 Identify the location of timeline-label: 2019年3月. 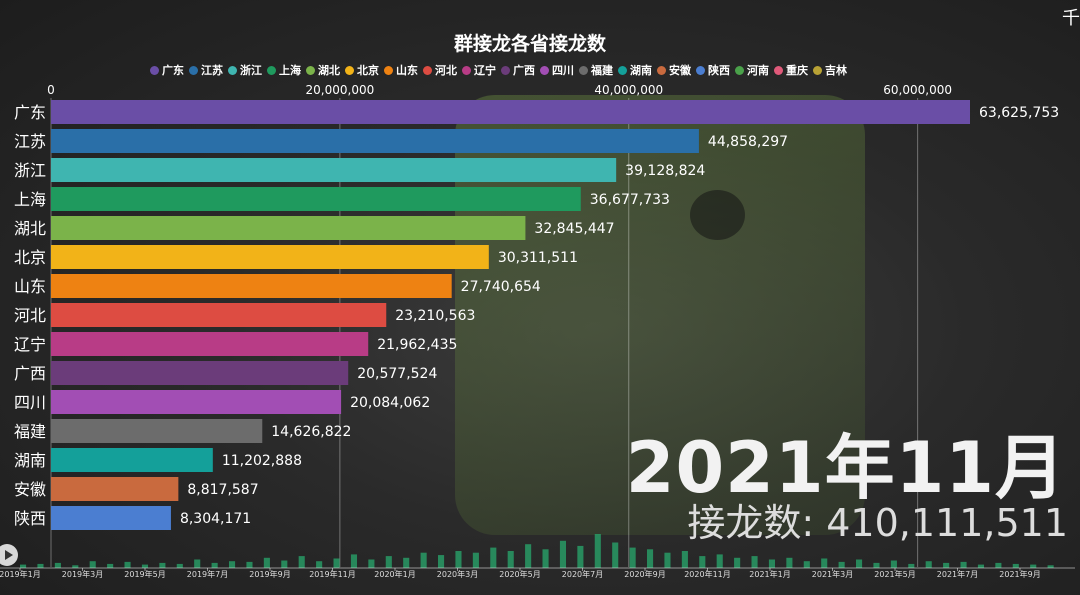
(82, 574).